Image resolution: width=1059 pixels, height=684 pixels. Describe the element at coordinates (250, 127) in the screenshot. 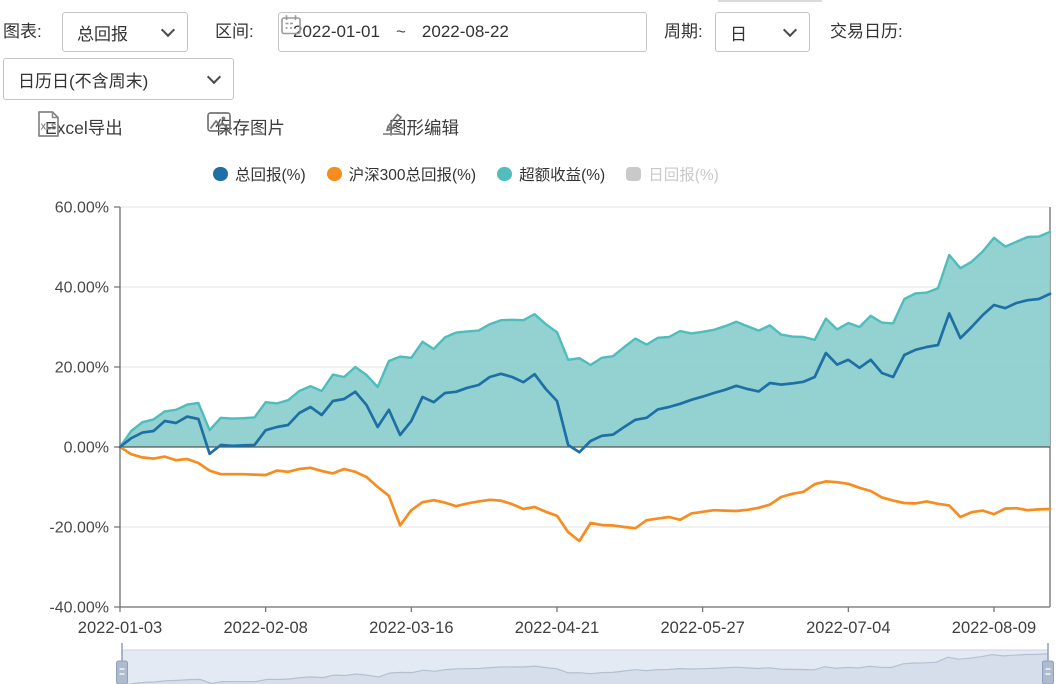

I see `save-image-text: 保存图片` at that location.